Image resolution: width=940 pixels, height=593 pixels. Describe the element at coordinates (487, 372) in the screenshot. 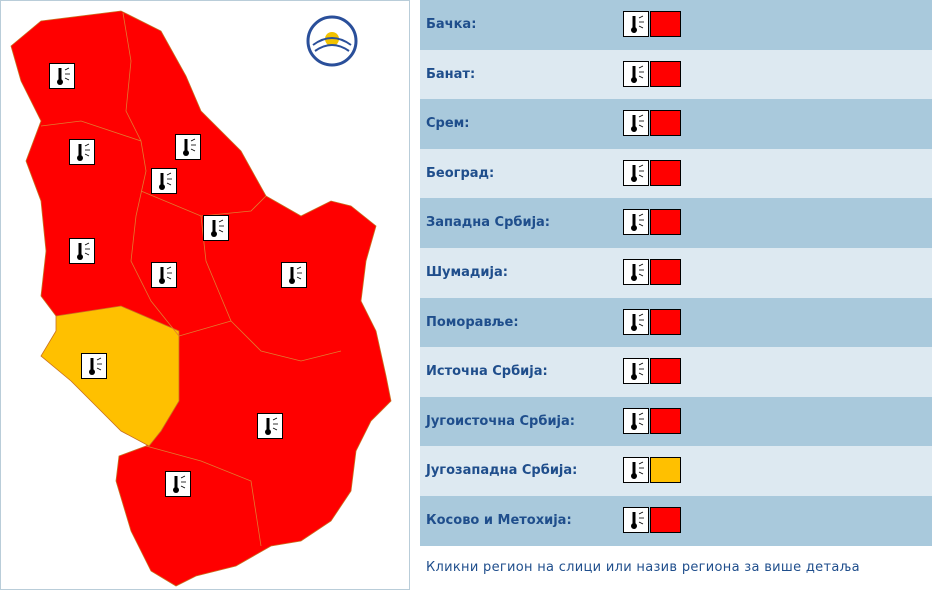

I see `region-name: Источна Србија:` at that location.